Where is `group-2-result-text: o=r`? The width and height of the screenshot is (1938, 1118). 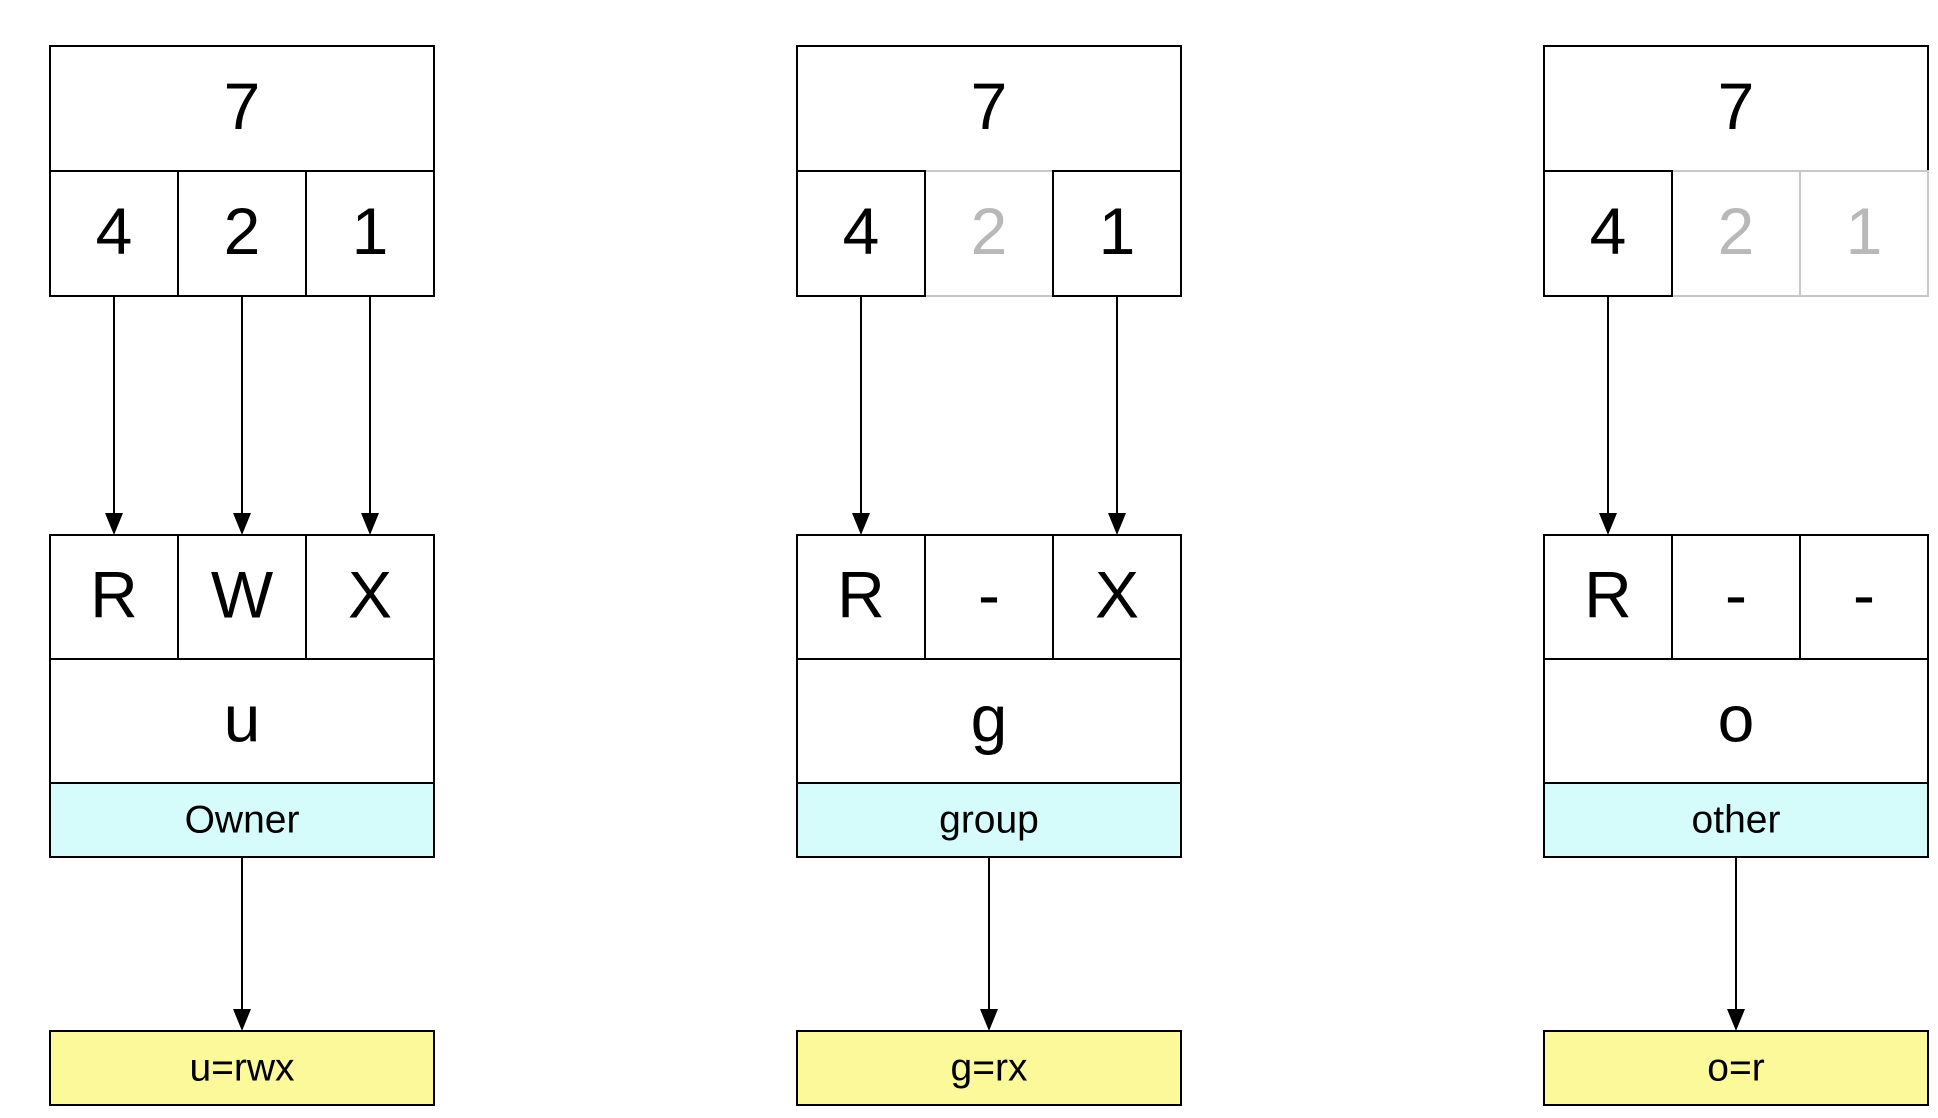
group-2-result-text: o=r is located at coordinates (1735, 1067).